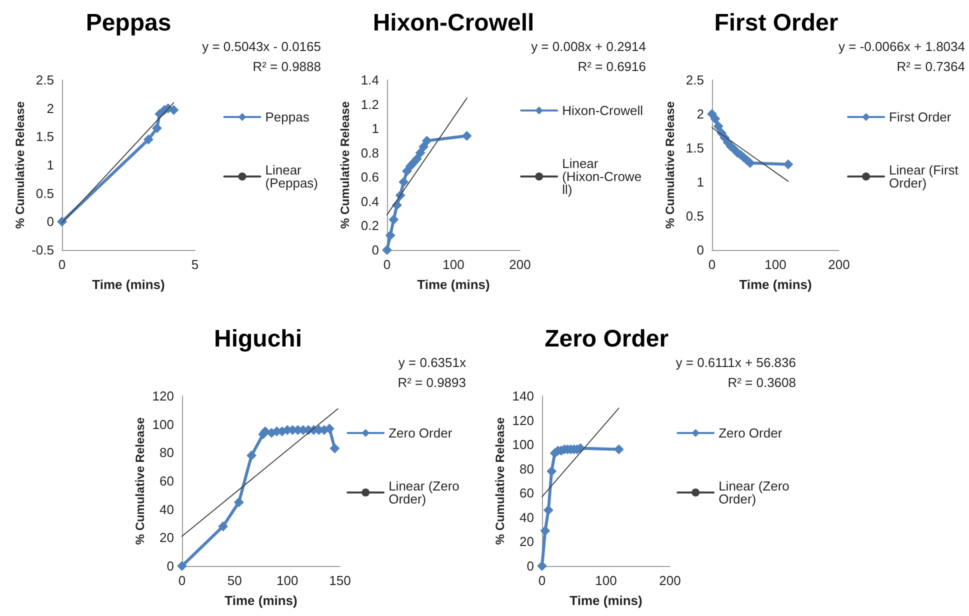 The image size is (969, 616). I want to click on y-tick-label: 0.5, so click(695, 216).